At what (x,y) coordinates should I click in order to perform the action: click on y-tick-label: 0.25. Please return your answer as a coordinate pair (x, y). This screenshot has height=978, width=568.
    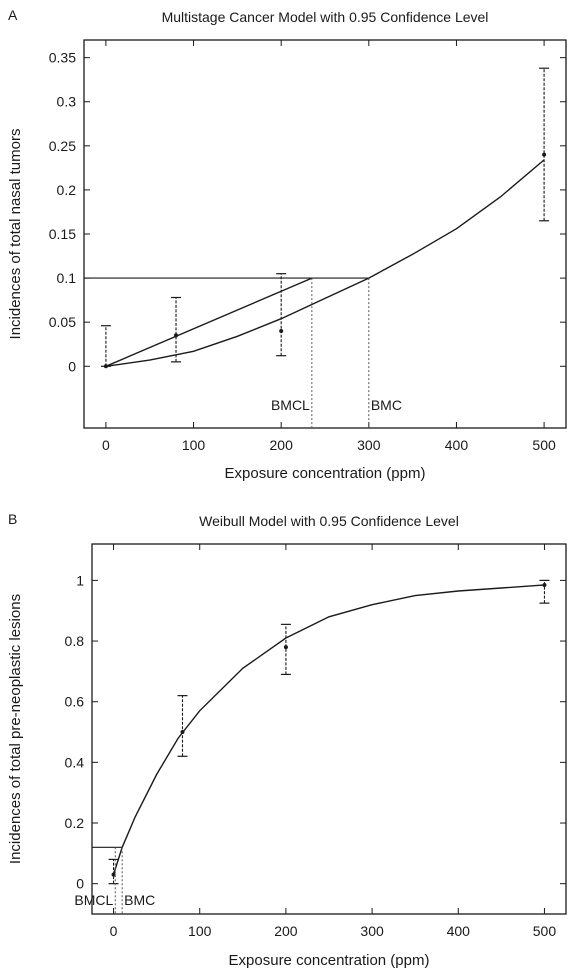
    Looking at the image, I should click on (62, 146).